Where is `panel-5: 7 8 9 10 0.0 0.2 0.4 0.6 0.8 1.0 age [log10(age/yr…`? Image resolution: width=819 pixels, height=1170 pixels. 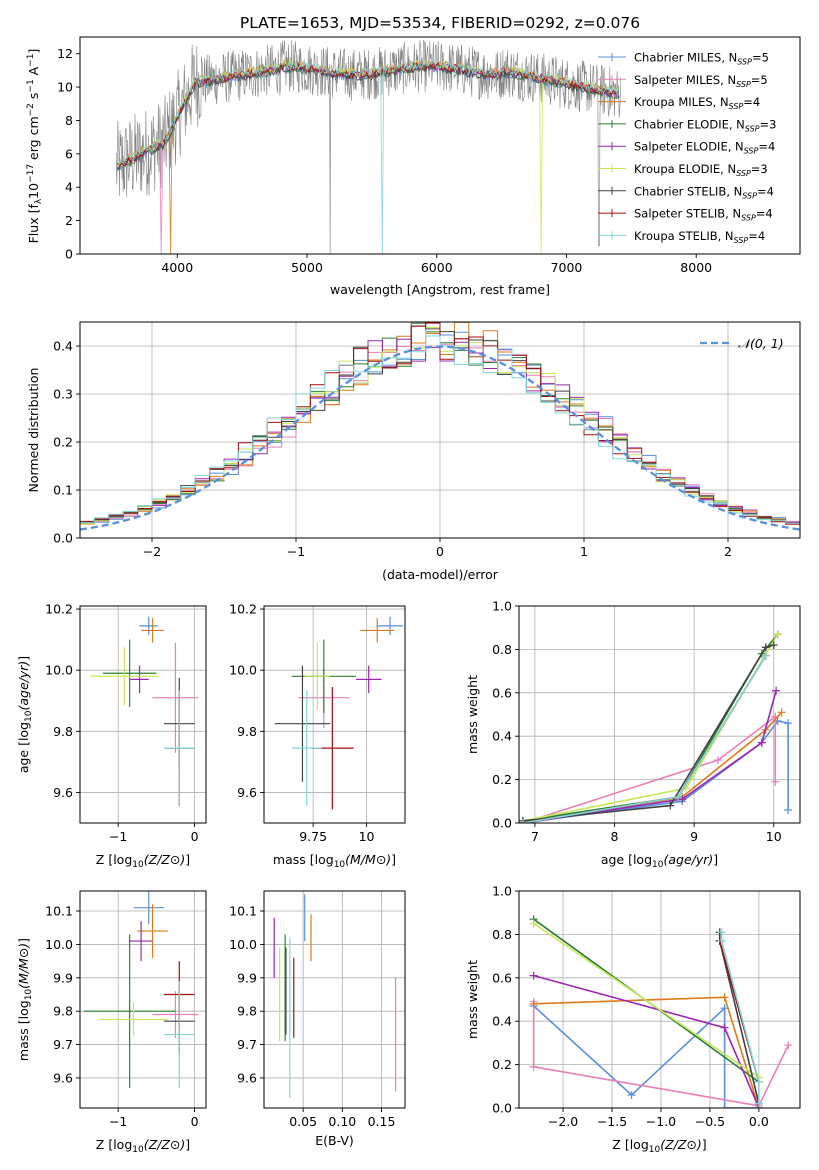 panel-5: 7 8 9 10 0.0 0.2 0.4 0.6 0.8 1.0 age [log10(age/yr… is located at coordinates (633, 734).